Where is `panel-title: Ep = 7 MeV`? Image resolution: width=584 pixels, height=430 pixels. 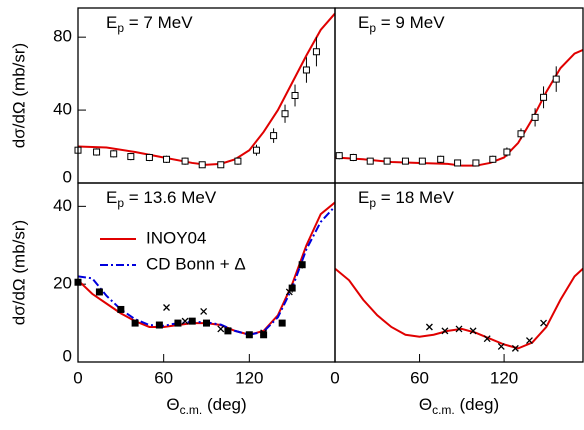 panel-title: Ep = 7 MeV is located at coordinates (149, 24).